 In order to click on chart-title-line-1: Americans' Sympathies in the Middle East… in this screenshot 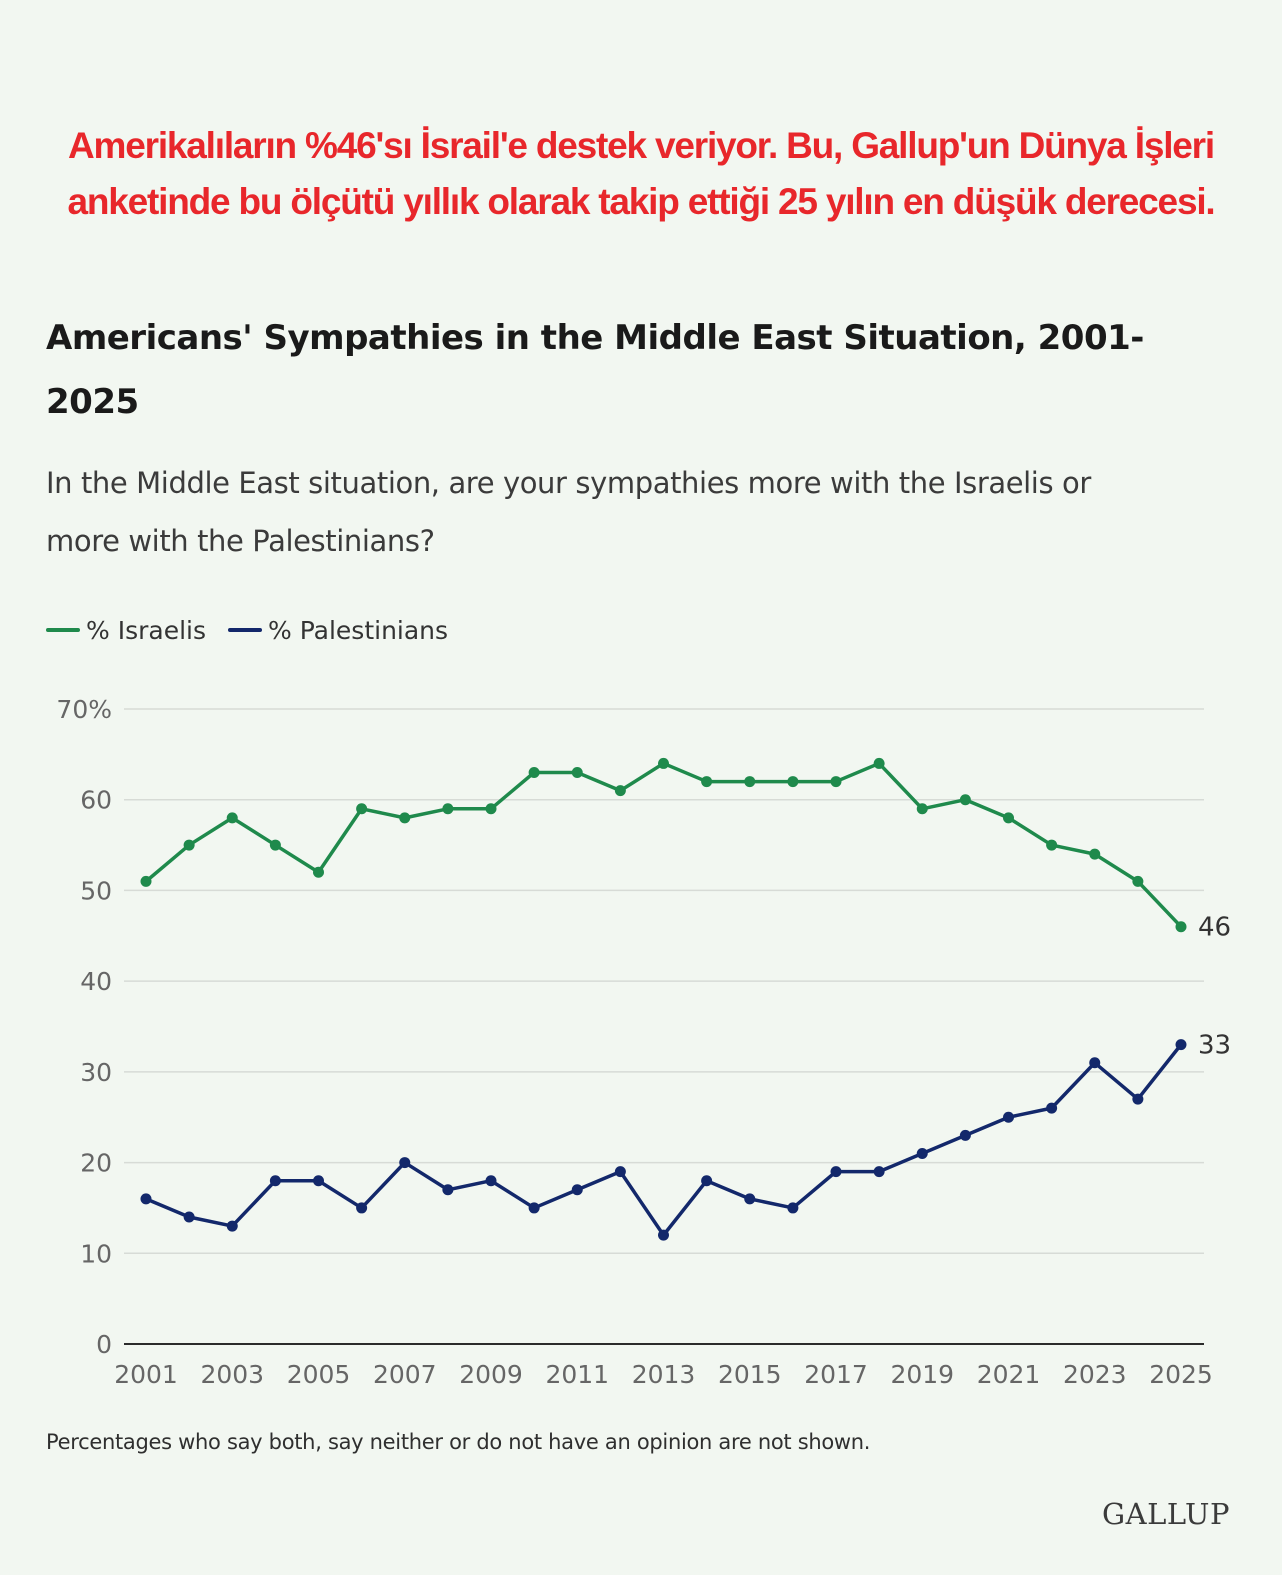, I will do `click(595, 338)`.